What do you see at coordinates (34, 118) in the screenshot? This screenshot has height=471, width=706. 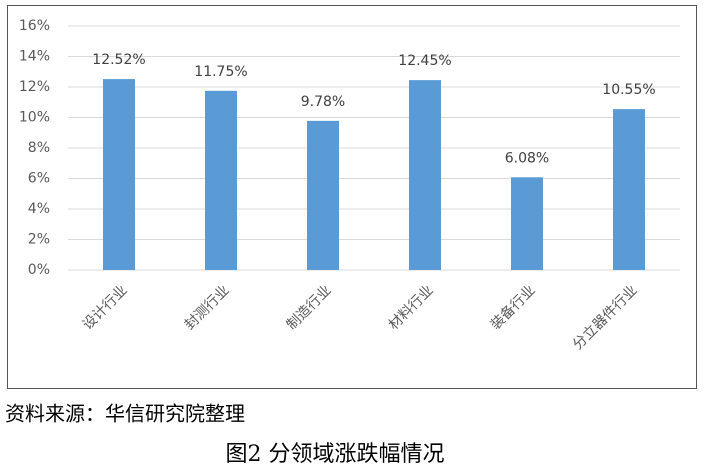 I see `y-tick-label: 10%` at bounding box center [34, 118].